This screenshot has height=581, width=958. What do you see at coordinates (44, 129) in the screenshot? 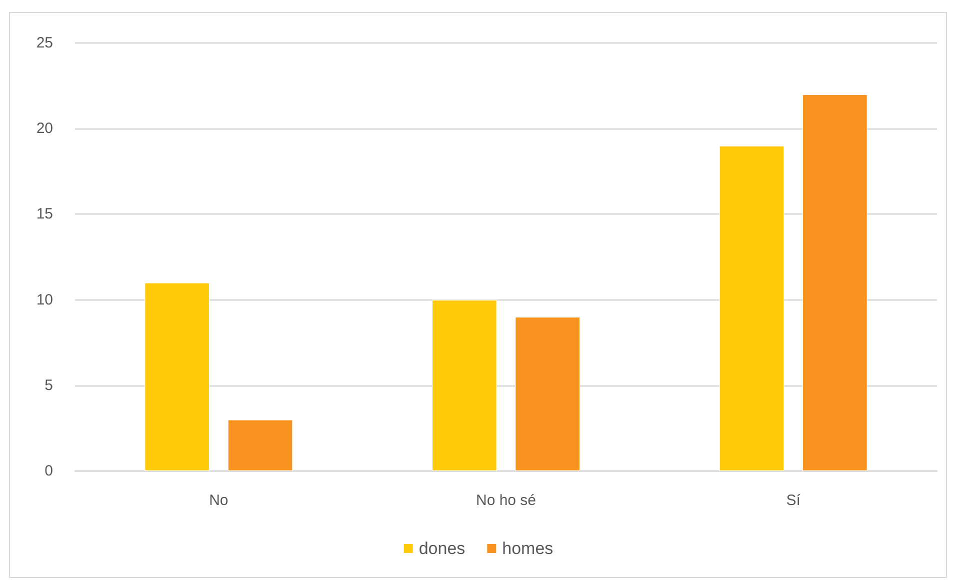
I see `y-tick-label: 20` at bounding box center [44, 129].